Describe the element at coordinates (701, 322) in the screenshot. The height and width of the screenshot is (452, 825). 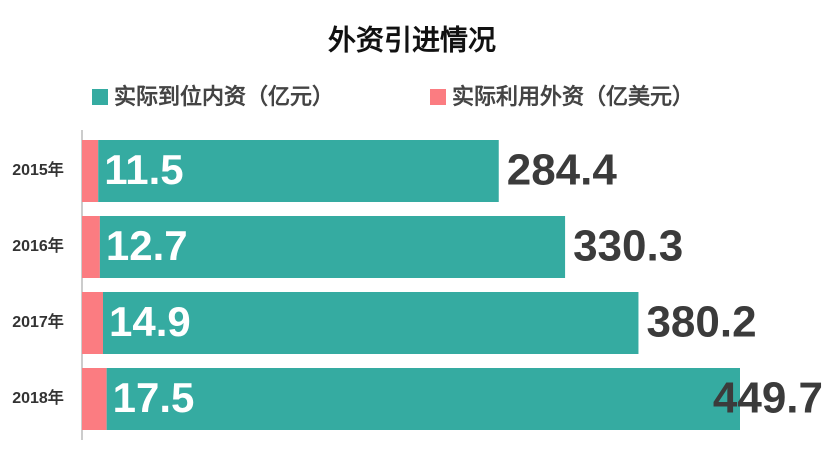
I see `data-label: 380.2` at that location.